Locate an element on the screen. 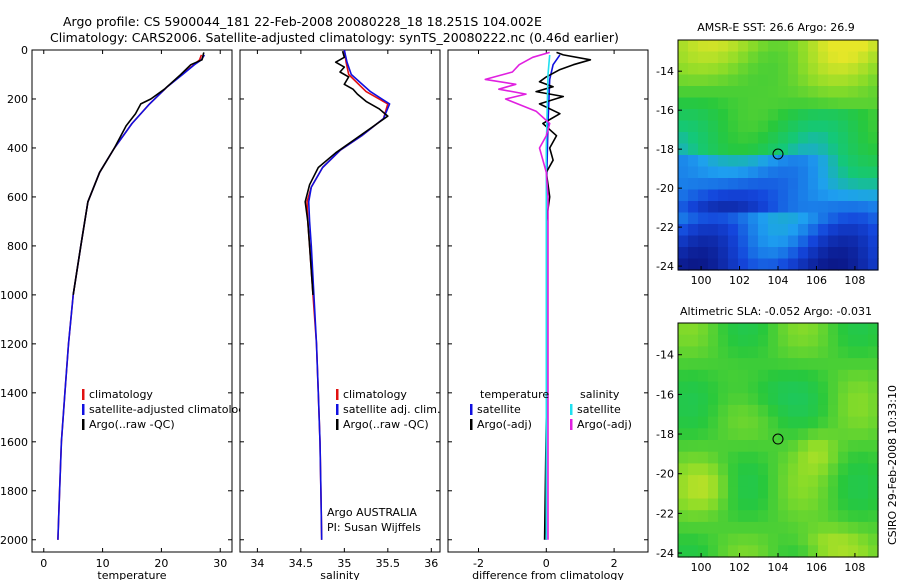 This screenshot has height=580, width=900. difference-profile-xtick-label: 2 is located at coordinates (614, 563).